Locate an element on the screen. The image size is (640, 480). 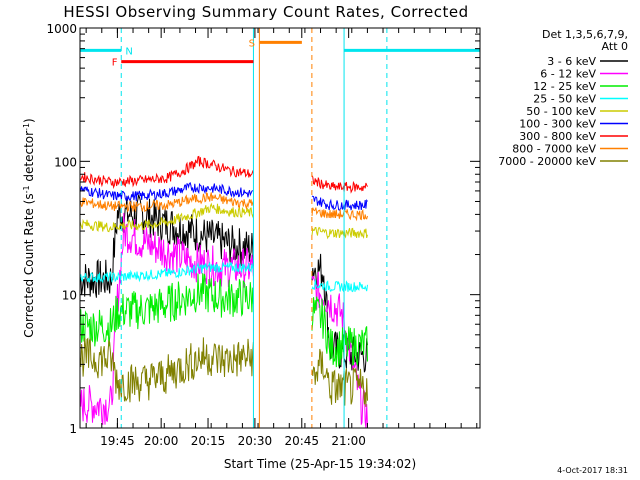
y-tick-label-1: 10 is located at coordinates (69, 296).